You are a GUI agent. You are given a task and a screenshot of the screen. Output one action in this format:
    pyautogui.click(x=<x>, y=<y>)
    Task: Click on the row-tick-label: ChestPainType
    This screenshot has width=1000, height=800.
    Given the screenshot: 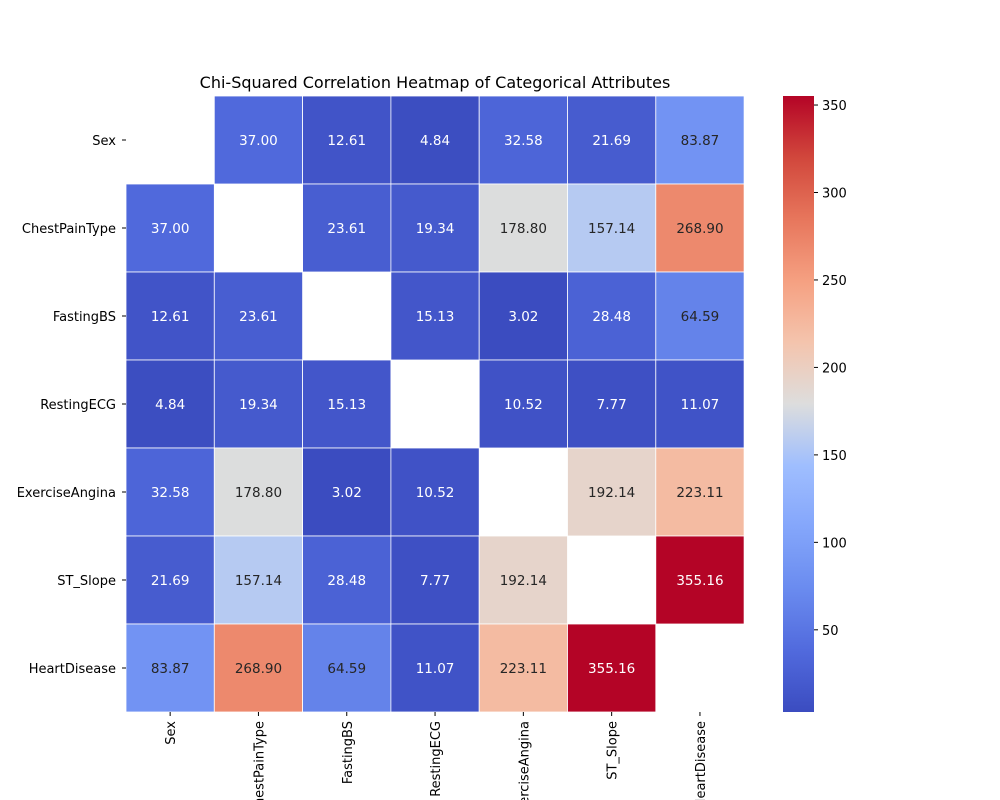 What is the action you would take?
    pyautogui.click(x=69, y=229)
    